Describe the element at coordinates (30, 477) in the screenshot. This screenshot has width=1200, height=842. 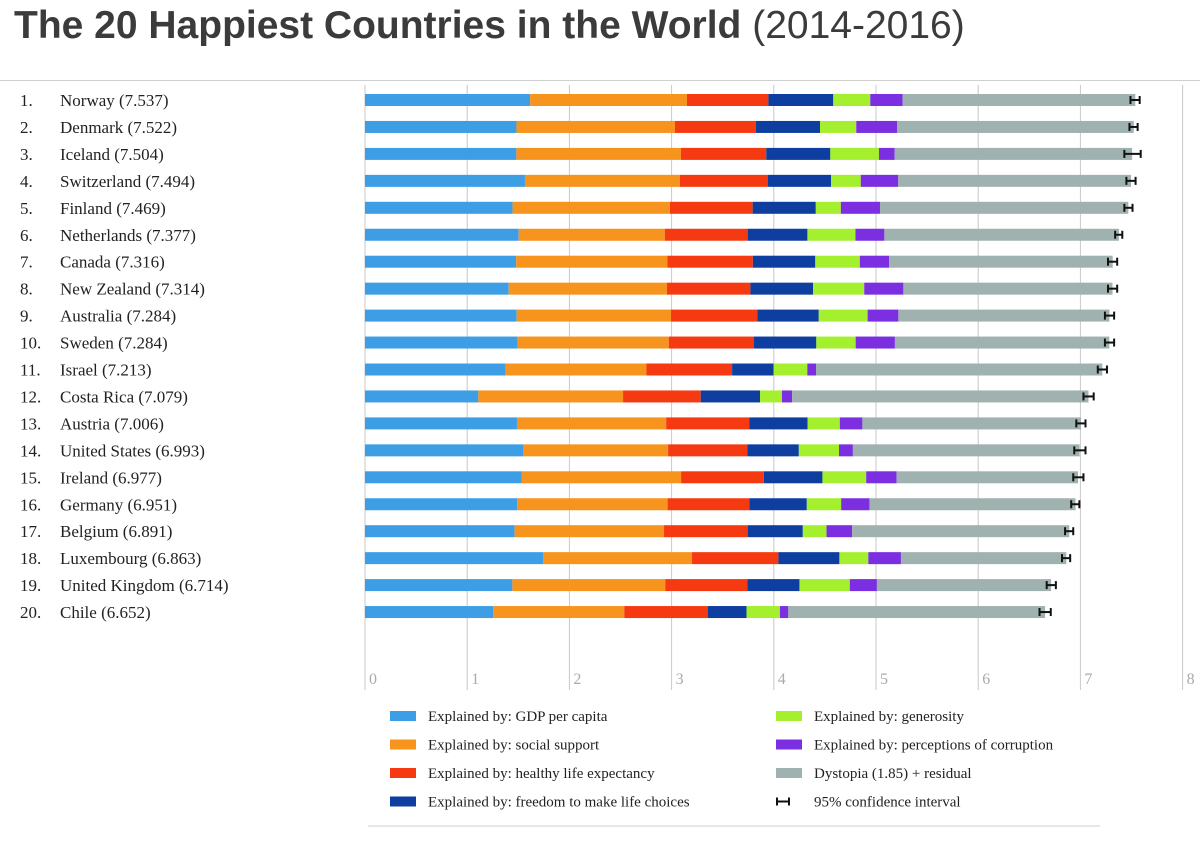
I see `rank-label: 15.` at that location.